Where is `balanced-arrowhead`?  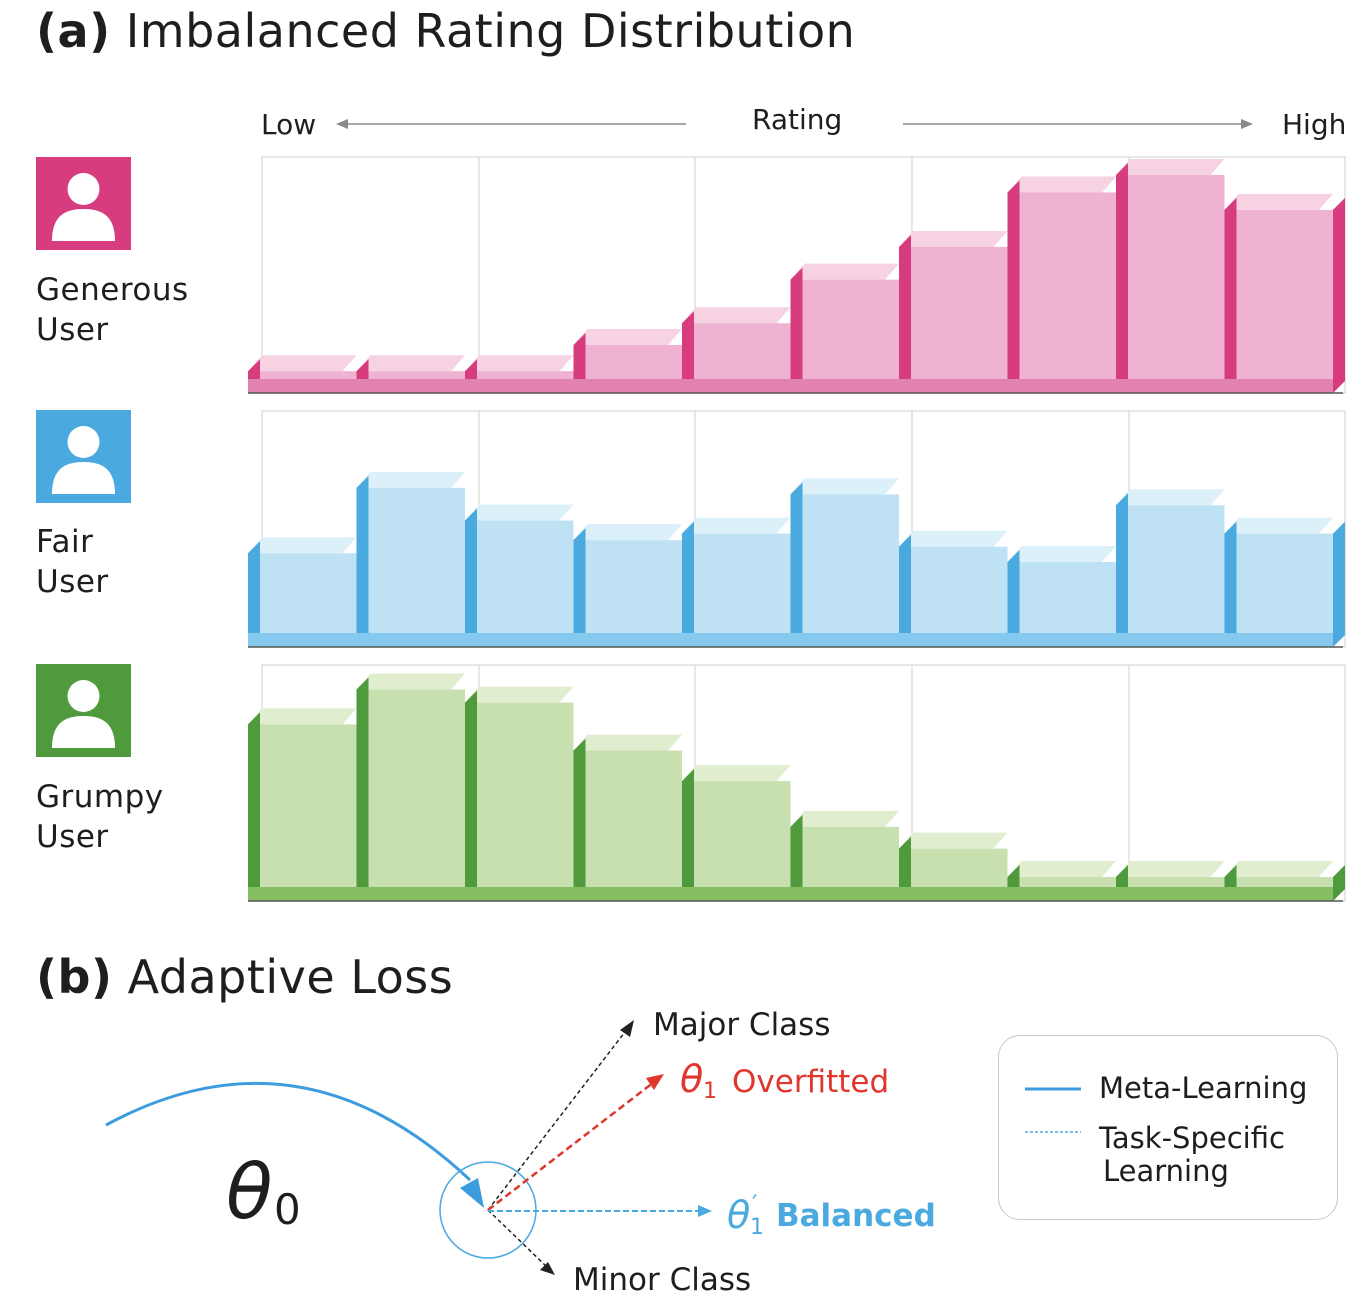
balanced-arrowhead is located at coordinates (705, 1211).